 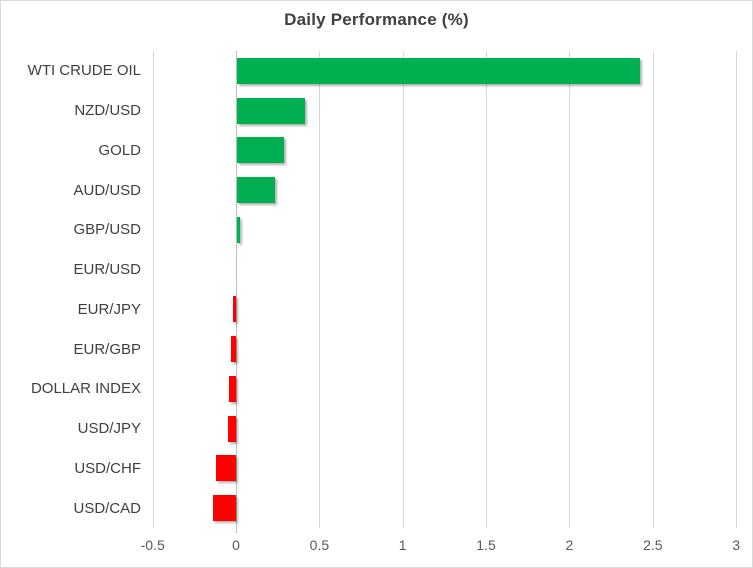 What do you see at coordinates (107, 270) in the screenshot?
I see `category-label: EUR/USD` at bounding box center [107, 270].